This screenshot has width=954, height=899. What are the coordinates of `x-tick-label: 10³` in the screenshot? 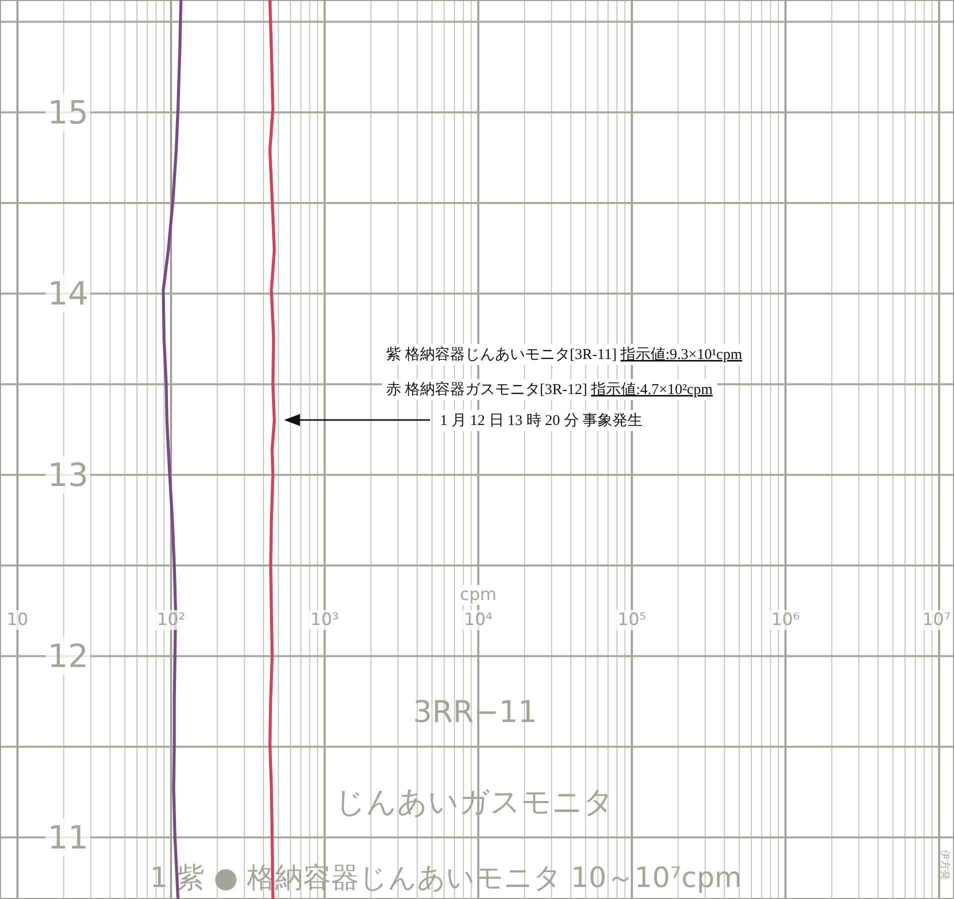 It's located at (324, 620).